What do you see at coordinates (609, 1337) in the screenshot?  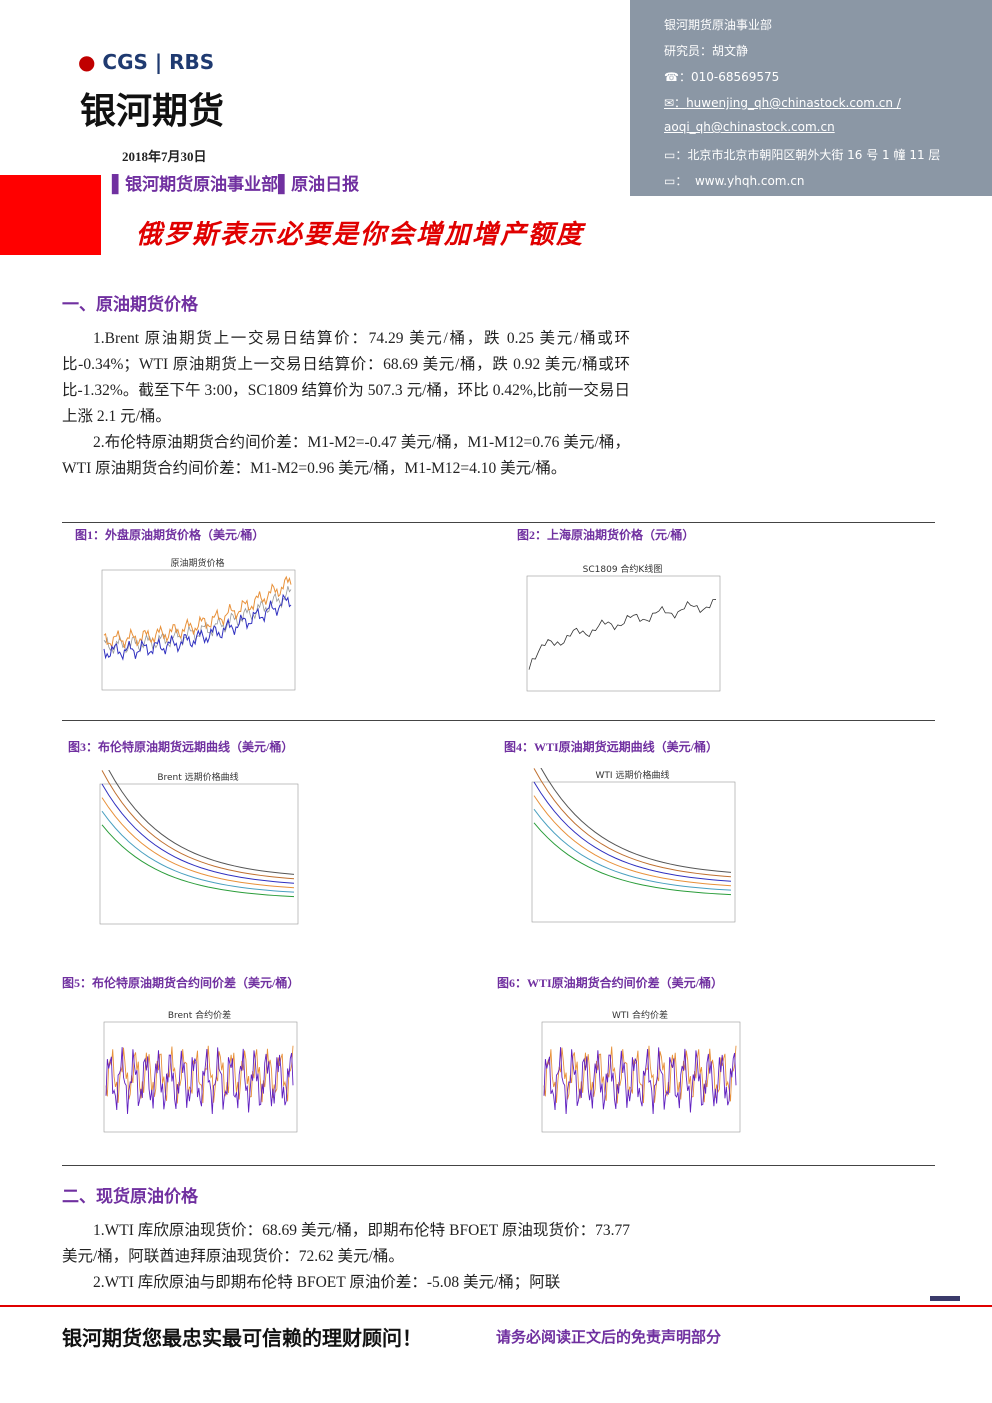 I see `disclaimer: 请务必阅读正文后的免责声明部分` at bounding box center [609, 1337].